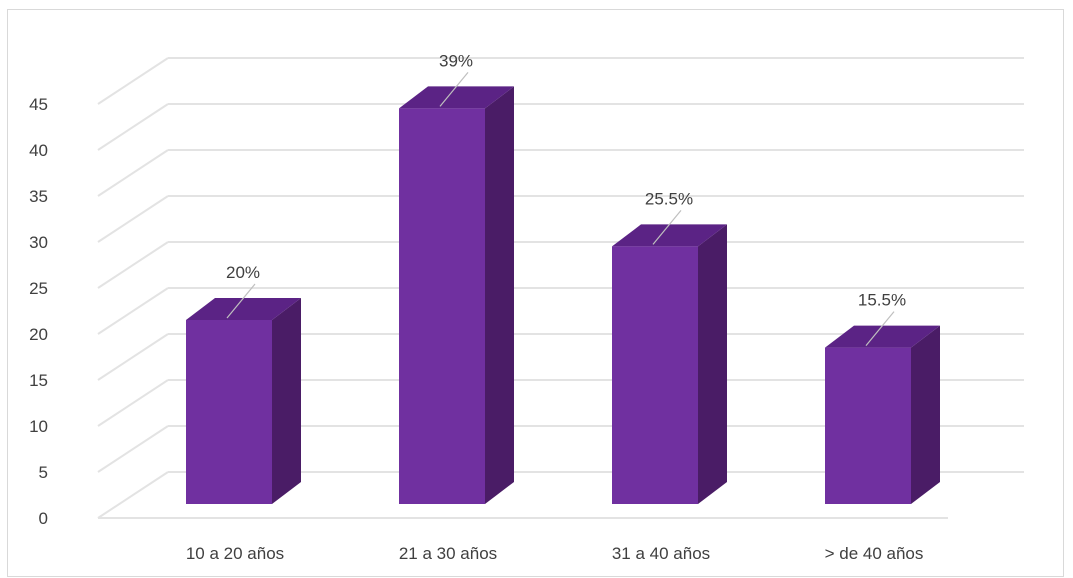 The image size is (1073, 578). I want to click on data-label: 20%, so click(243, 272).